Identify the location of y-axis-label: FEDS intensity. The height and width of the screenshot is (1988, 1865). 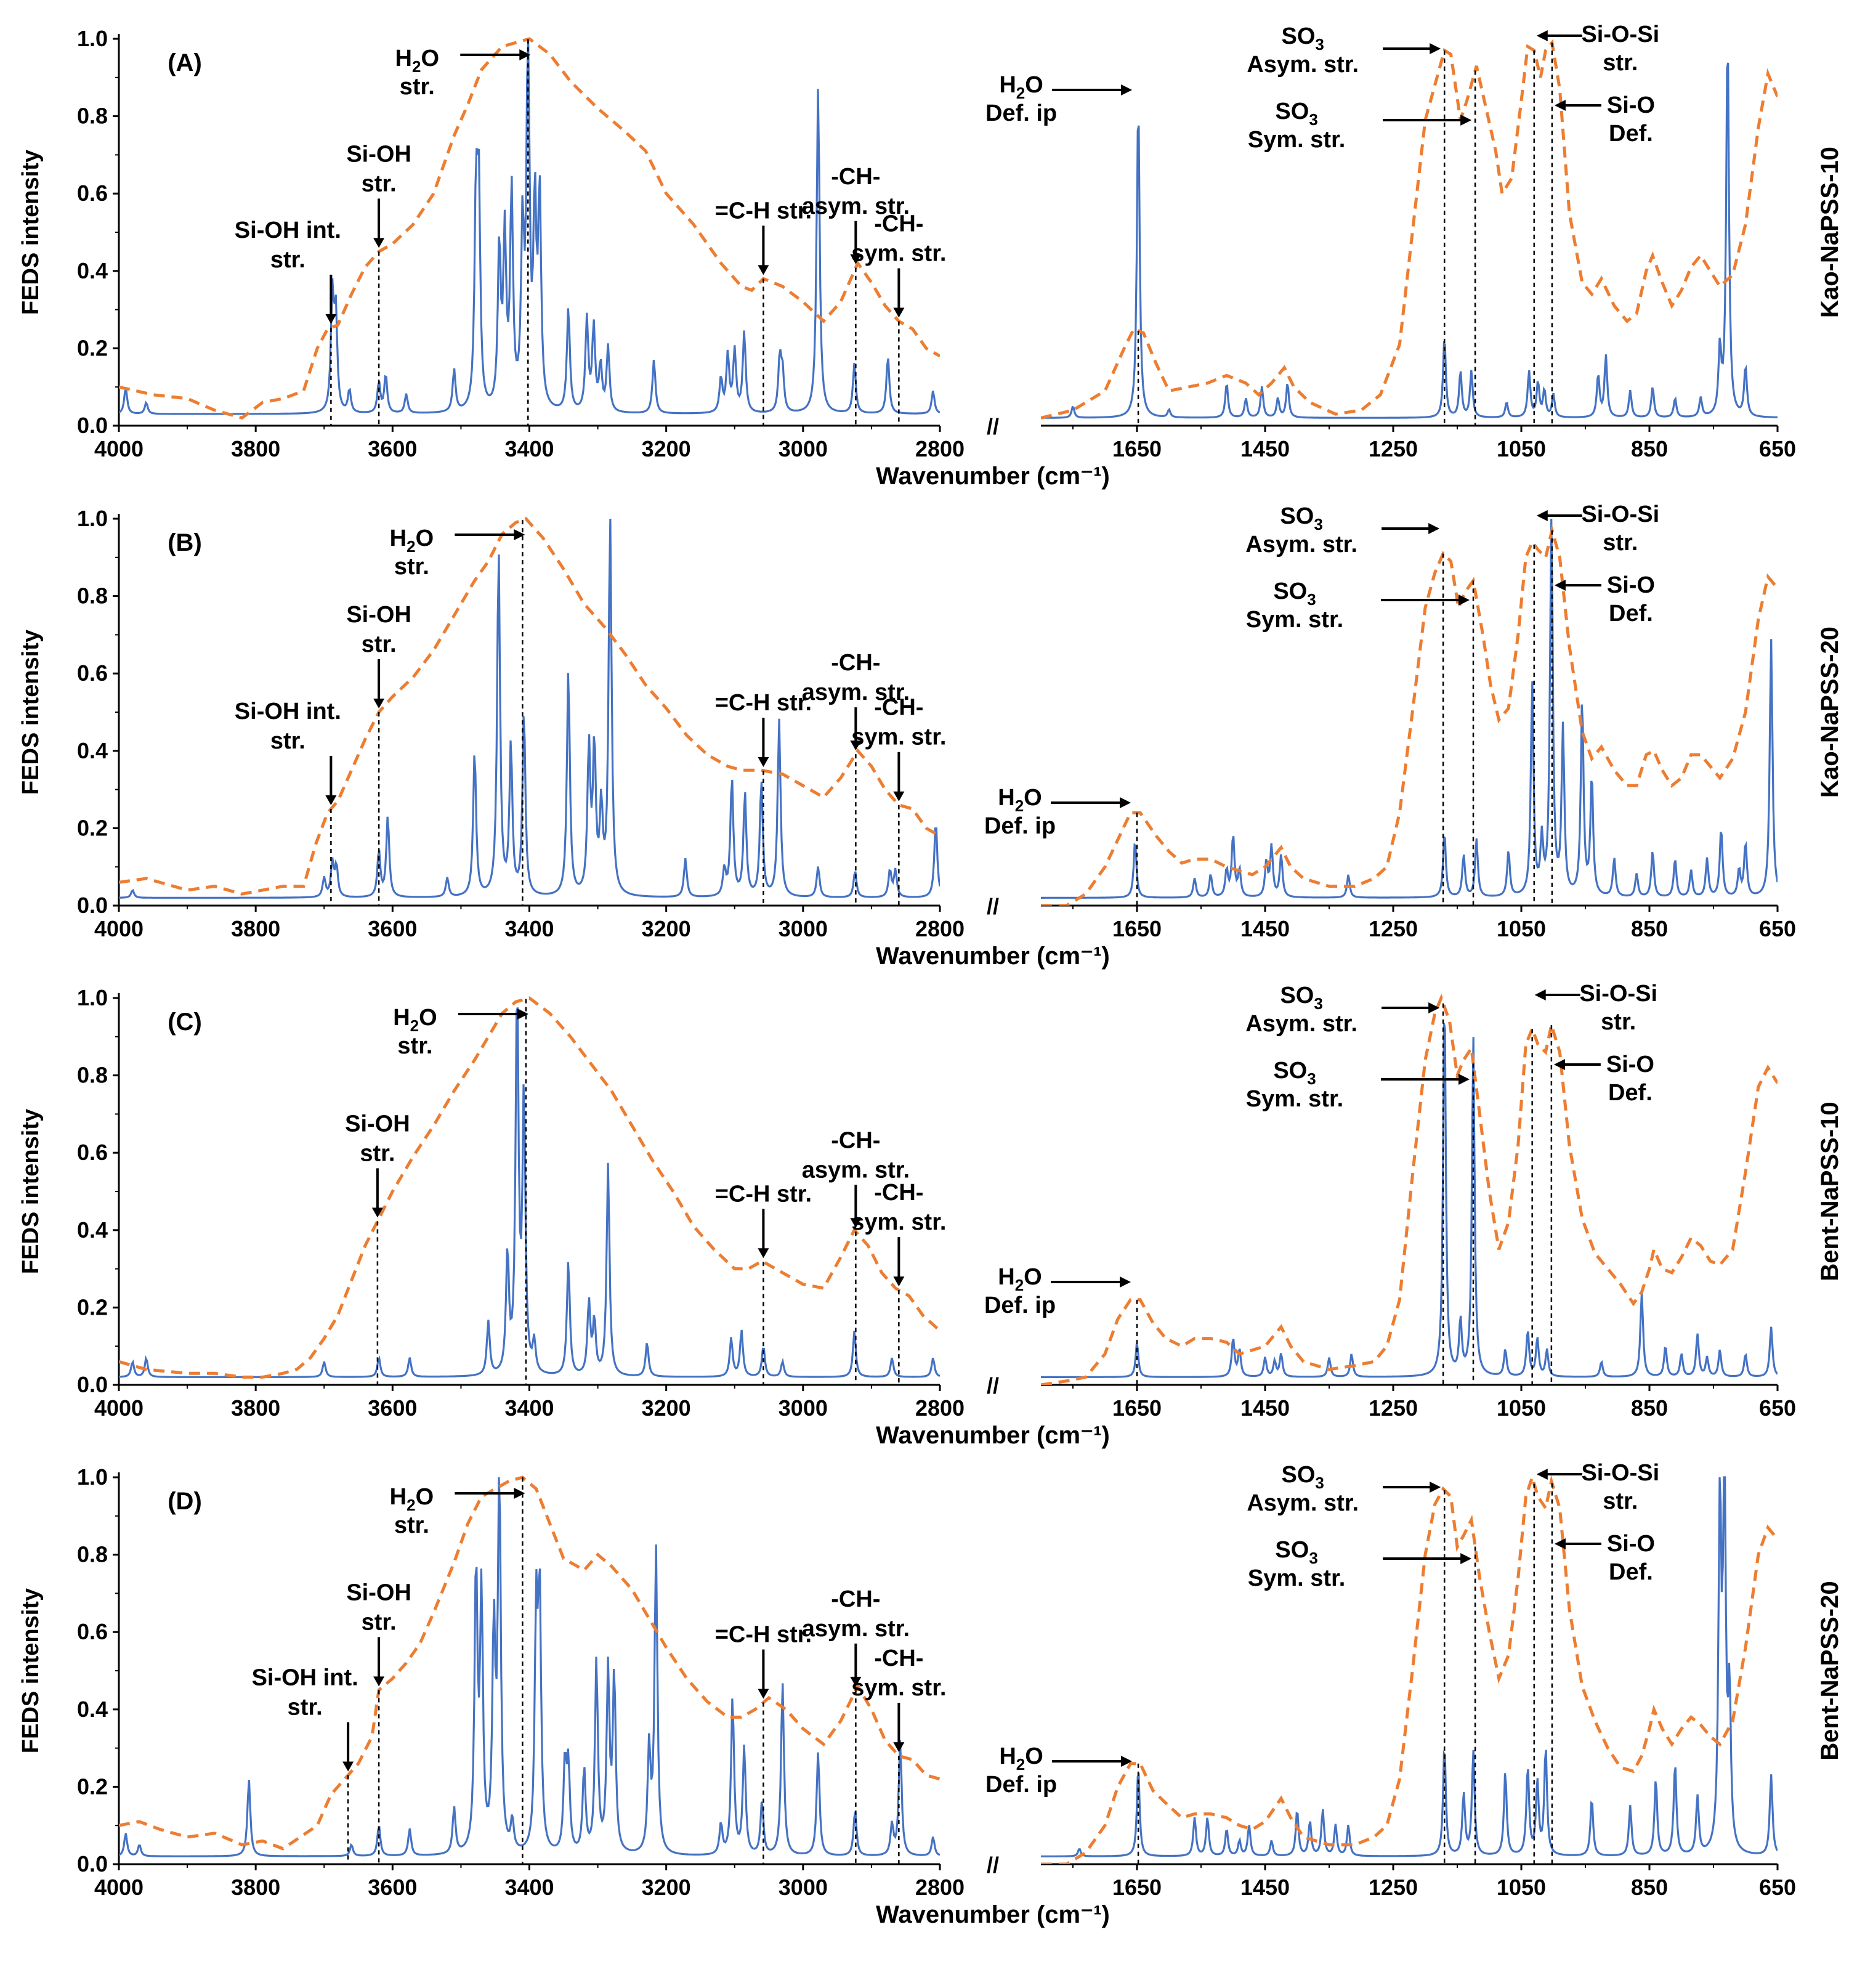
(31, 1191).